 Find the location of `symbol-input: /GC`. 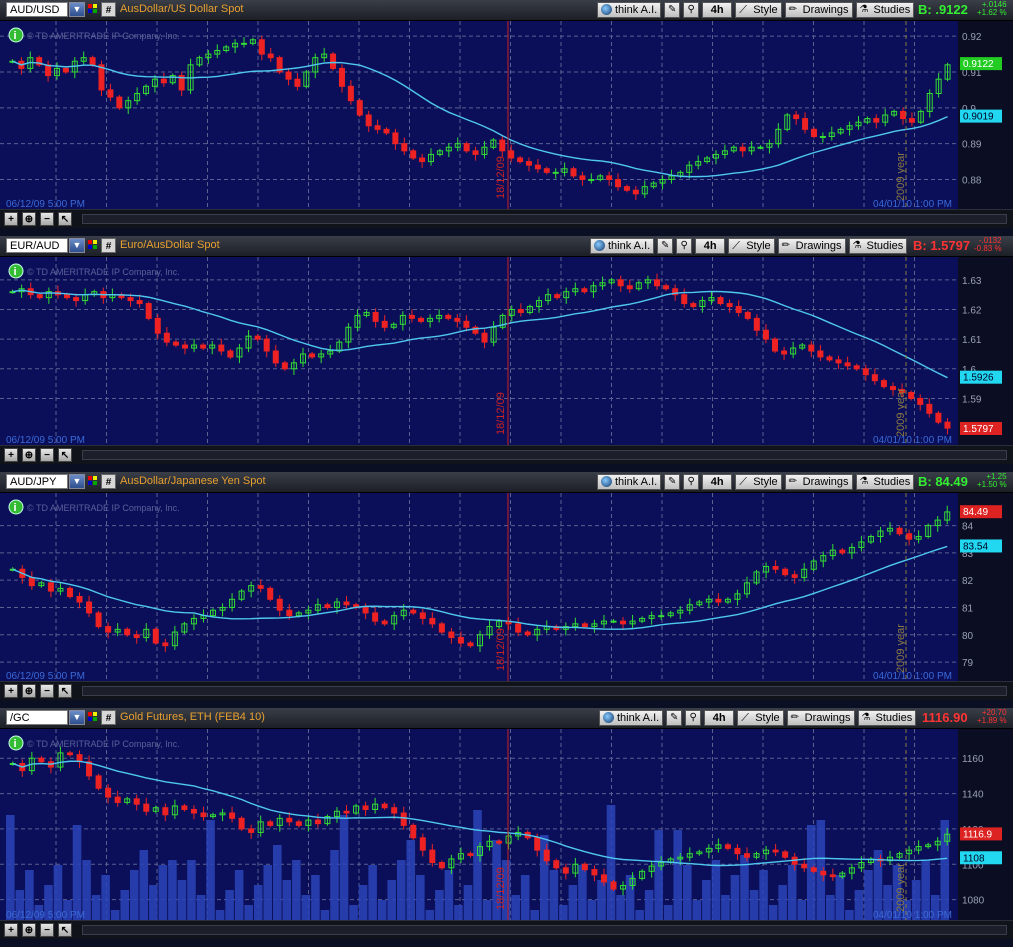

symbol-input: /GC is located at coordinates (37, 717).